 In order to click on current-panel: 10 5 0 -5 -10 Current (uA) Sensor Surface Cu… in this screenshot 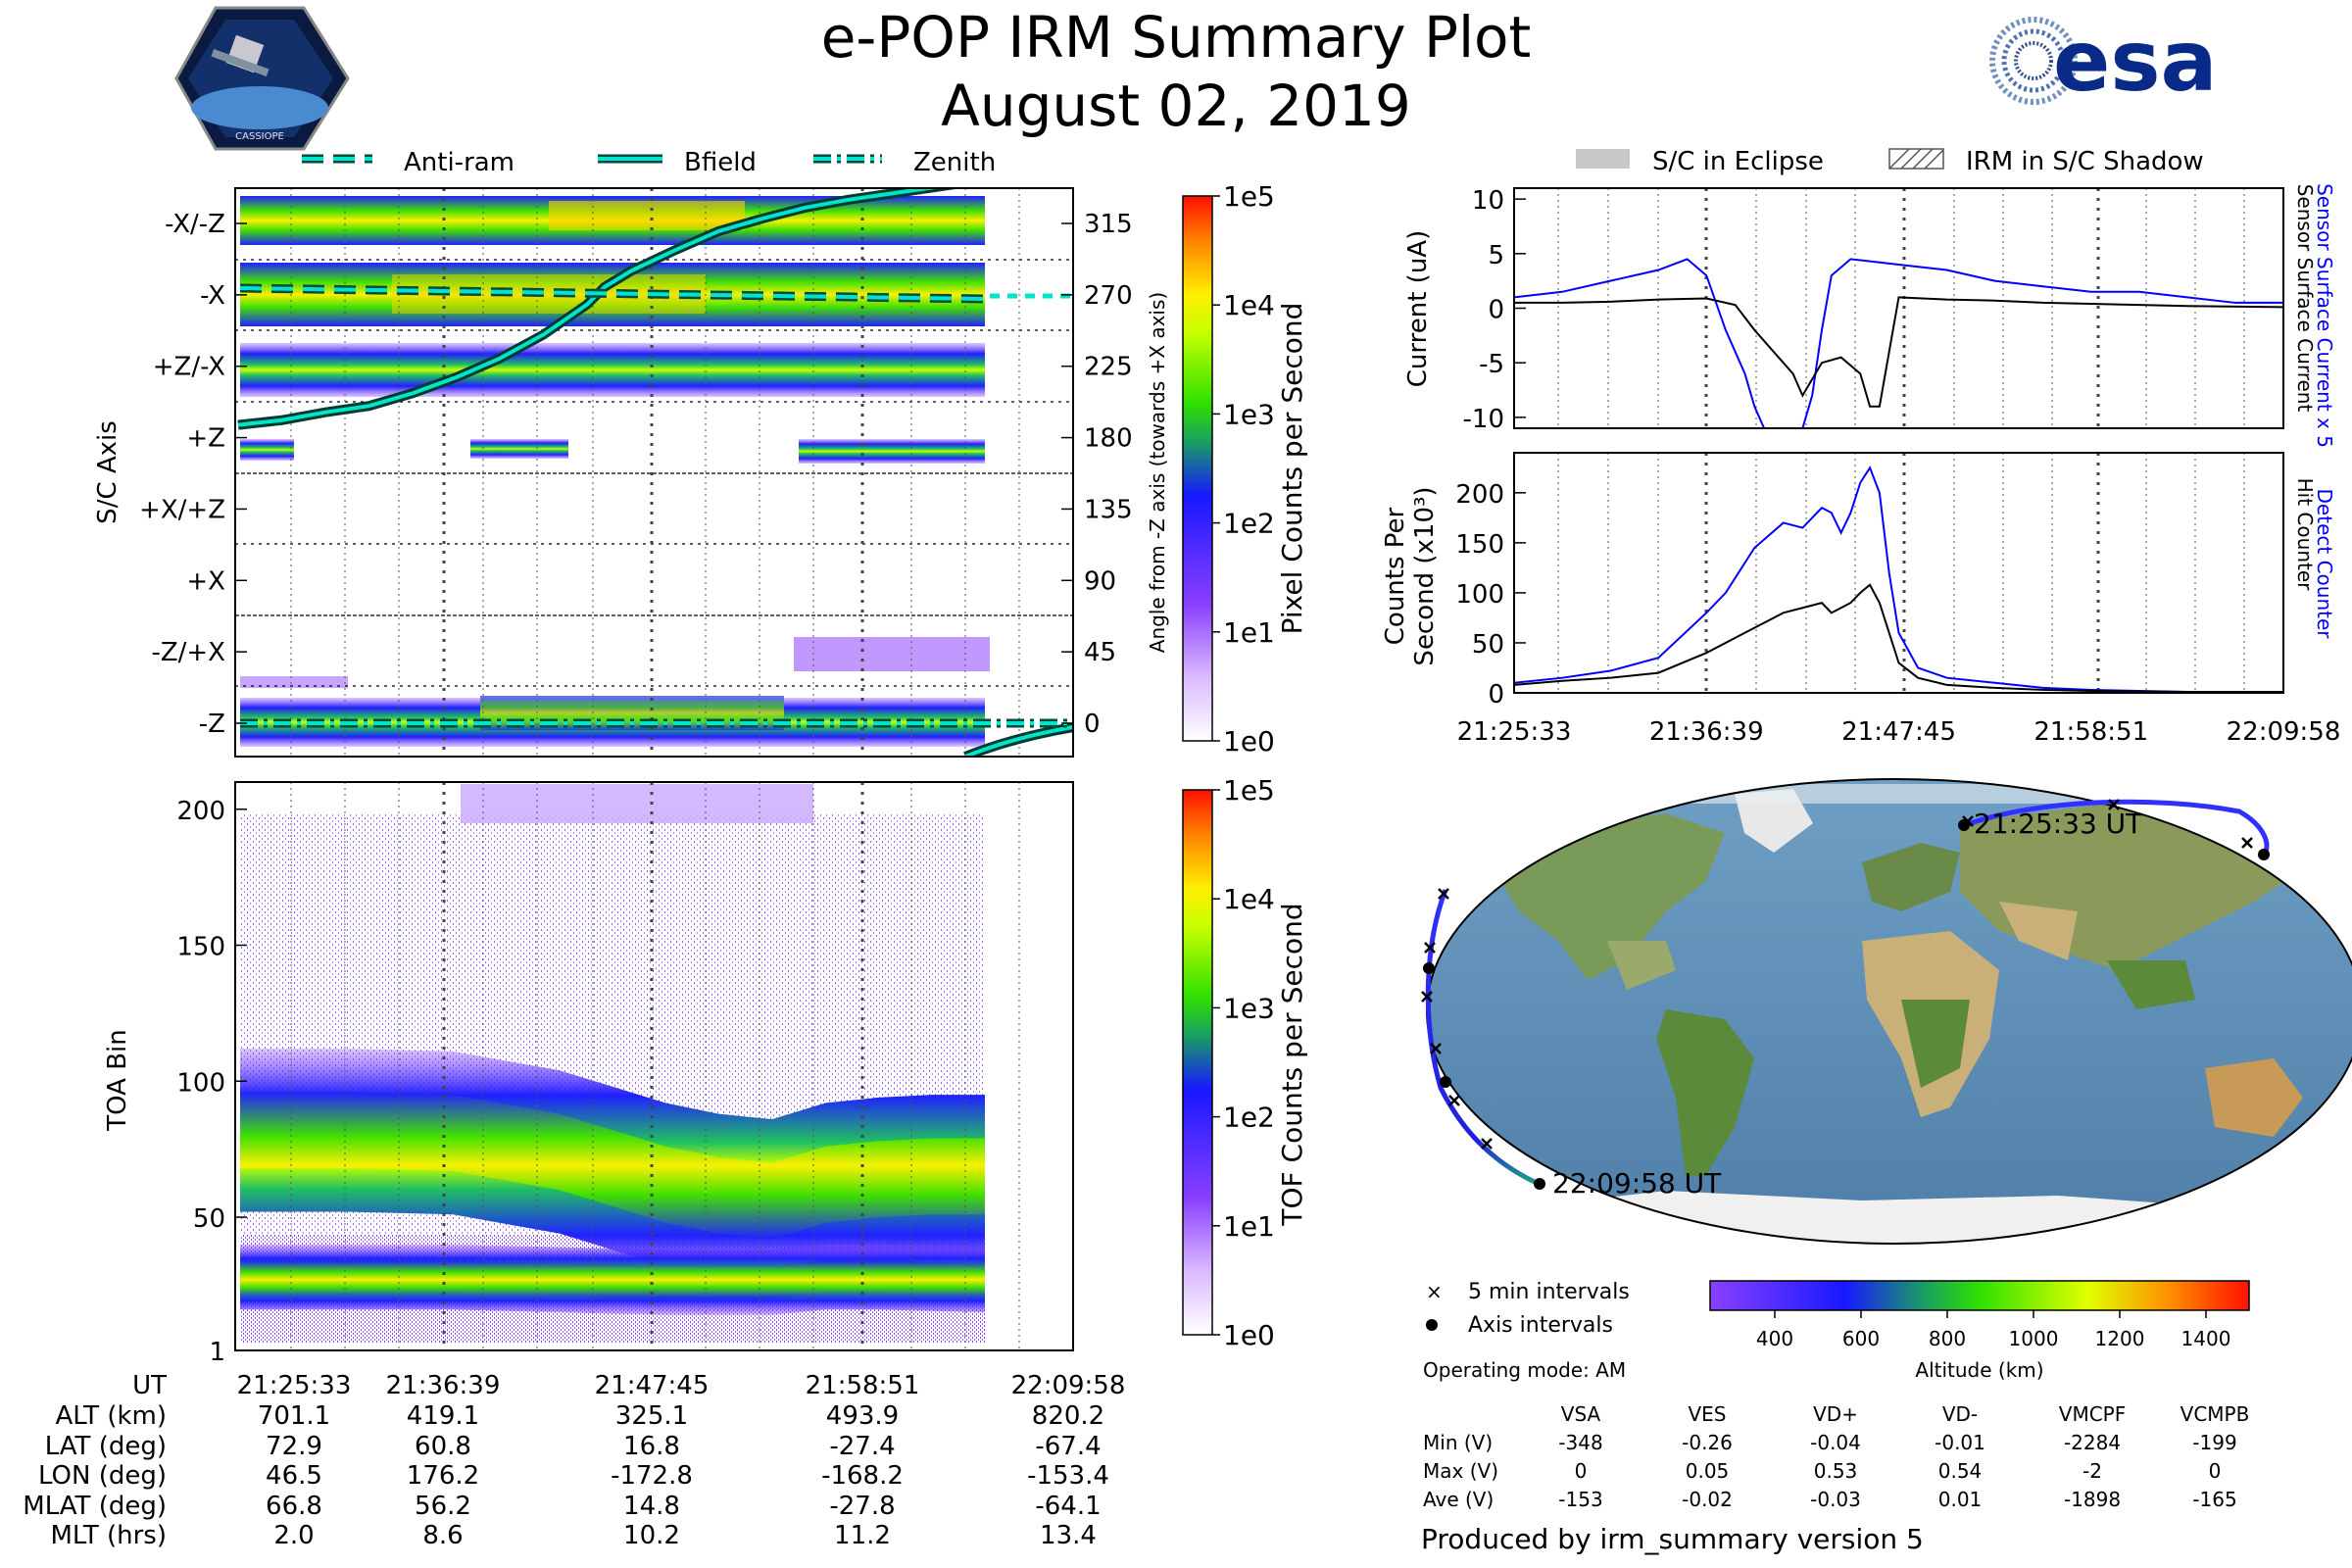, I will do `click(1869, 315)`.